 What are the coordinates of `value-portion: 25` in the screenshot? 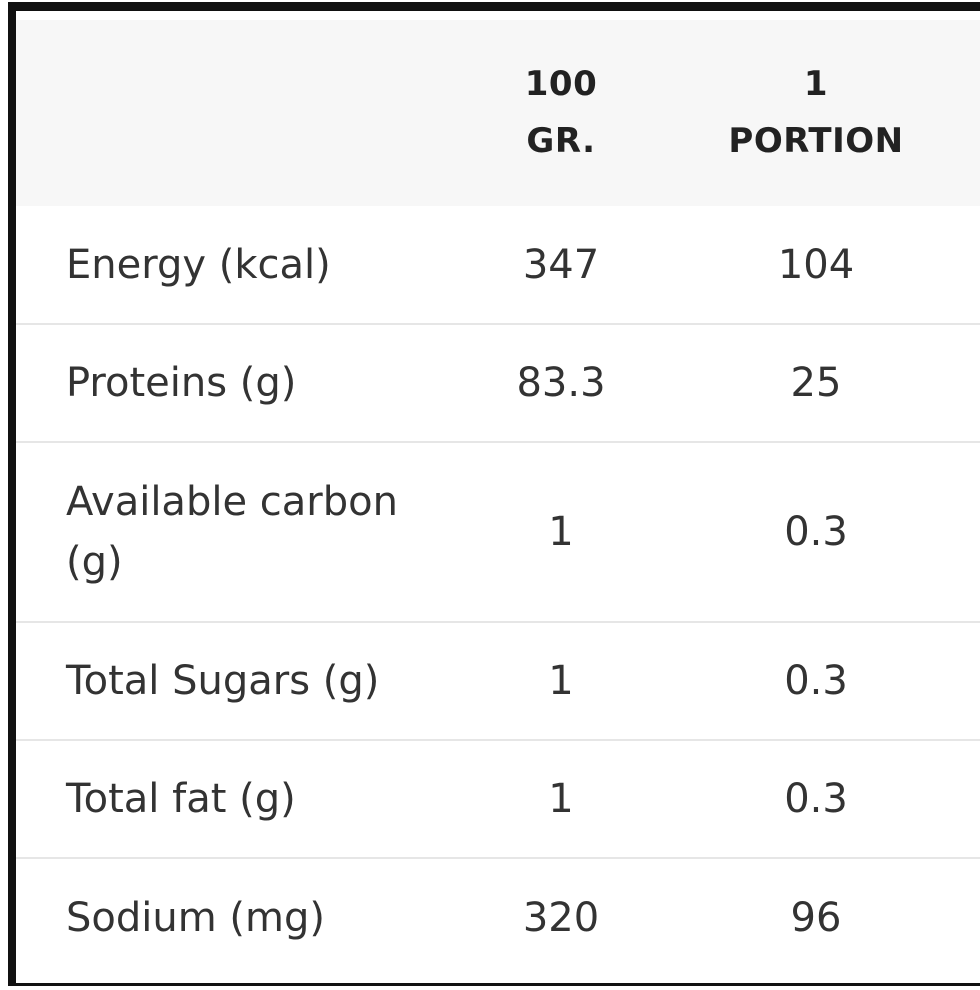 It's located at (816, 383).